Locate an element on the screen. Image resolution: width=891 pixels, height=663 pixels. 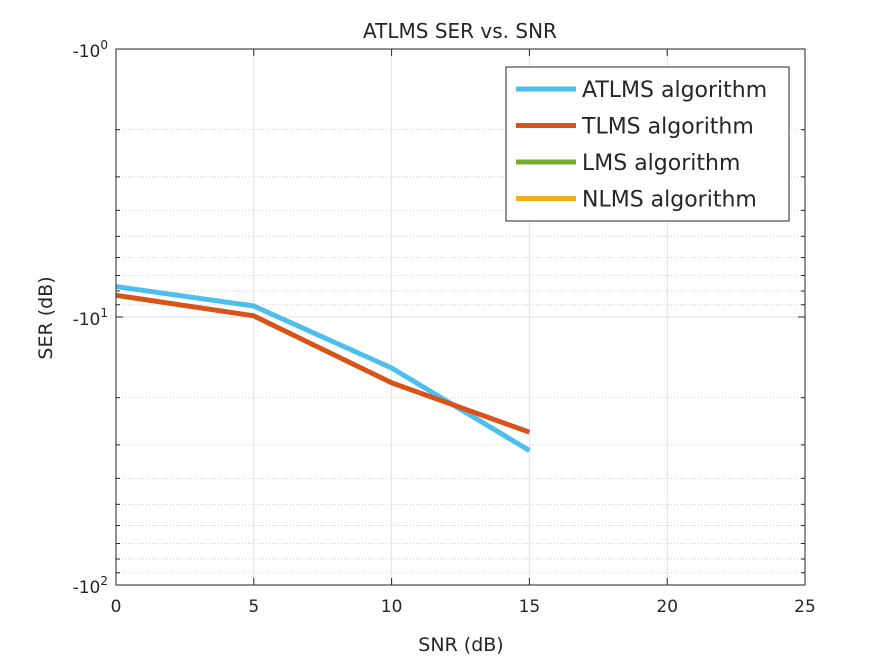
legend-label: NLMS algorithm is located at coordinates (669, 200).